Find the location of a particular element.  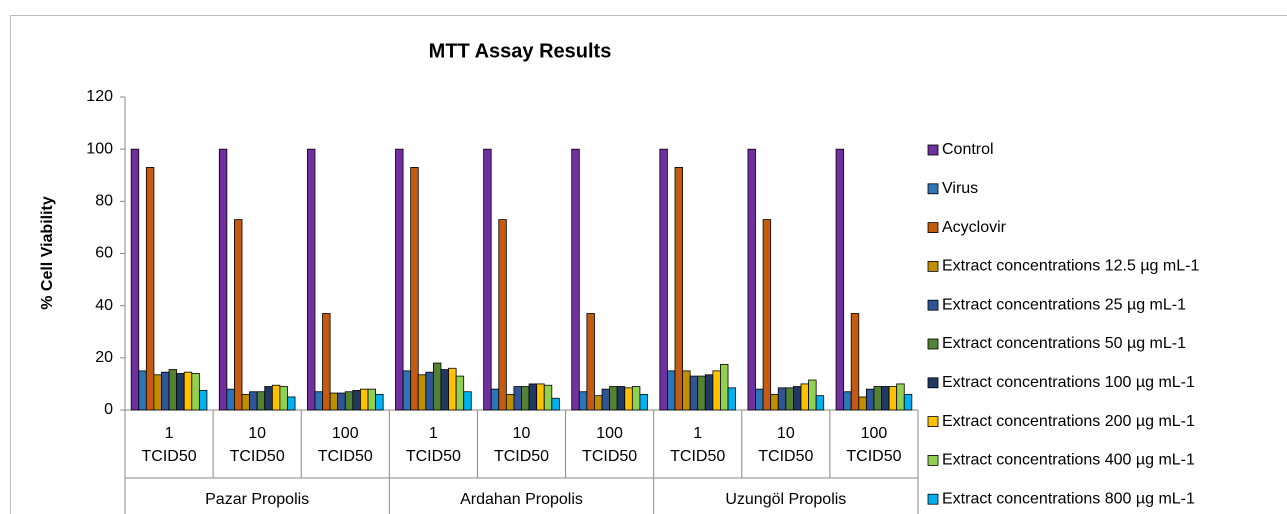

y-tick-label: 80 is located at coordinates (104, 201).